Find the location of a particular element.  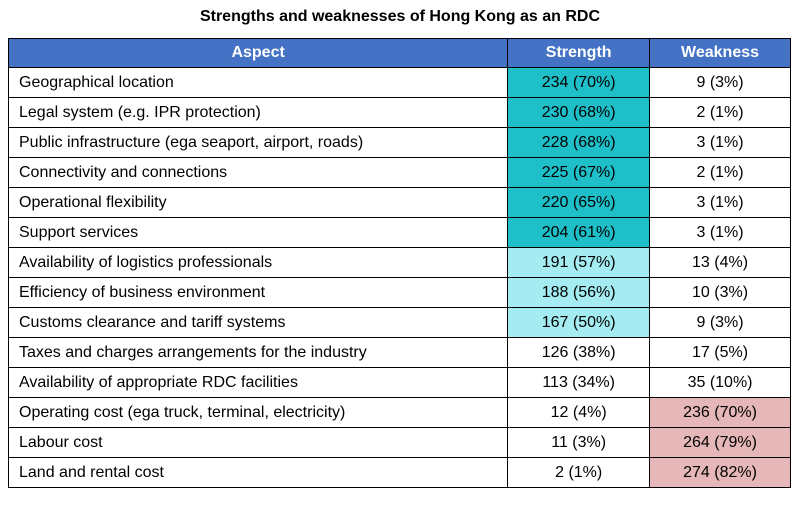

header-strength: Strength is located at coordinates (579, 53).